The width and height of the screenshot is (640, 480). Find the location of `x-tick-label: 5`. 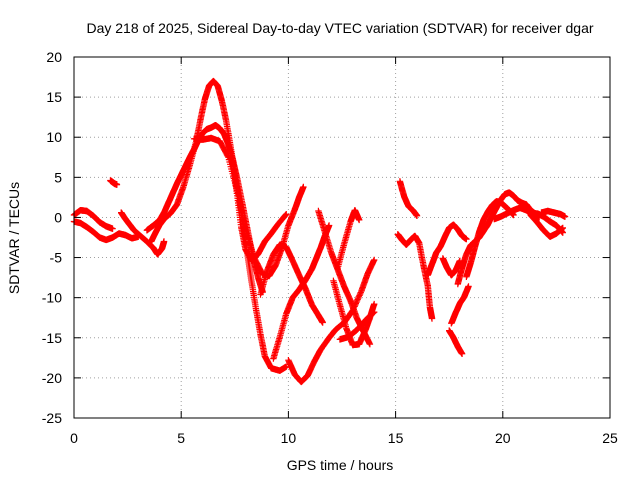

x-tick-label: 5 is located at coordinates (181, 438).